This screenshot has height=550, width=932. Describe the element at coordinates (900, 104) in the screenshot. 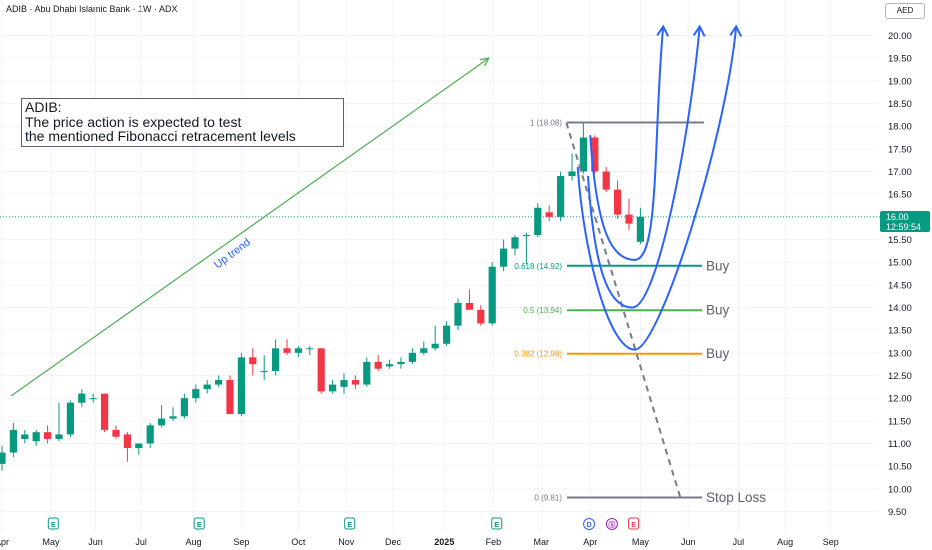

I see `y-tick-label: 18.50` at that location.